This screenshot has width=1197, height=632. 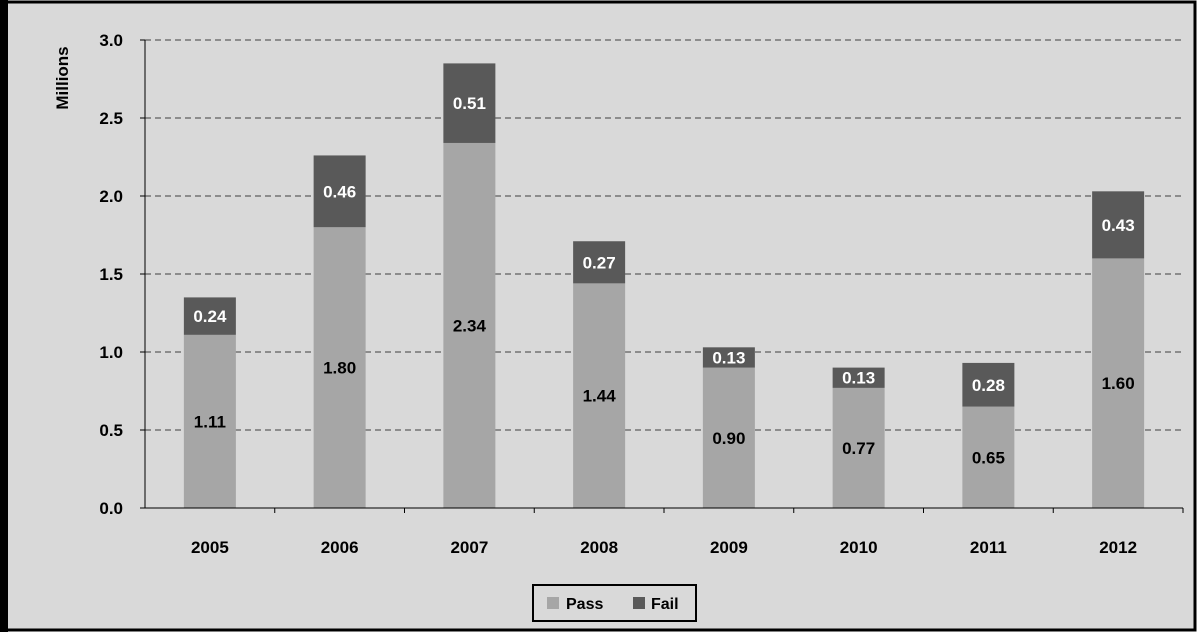 I want to click on y-axis-title: Millions, so click(x=62, y=77).